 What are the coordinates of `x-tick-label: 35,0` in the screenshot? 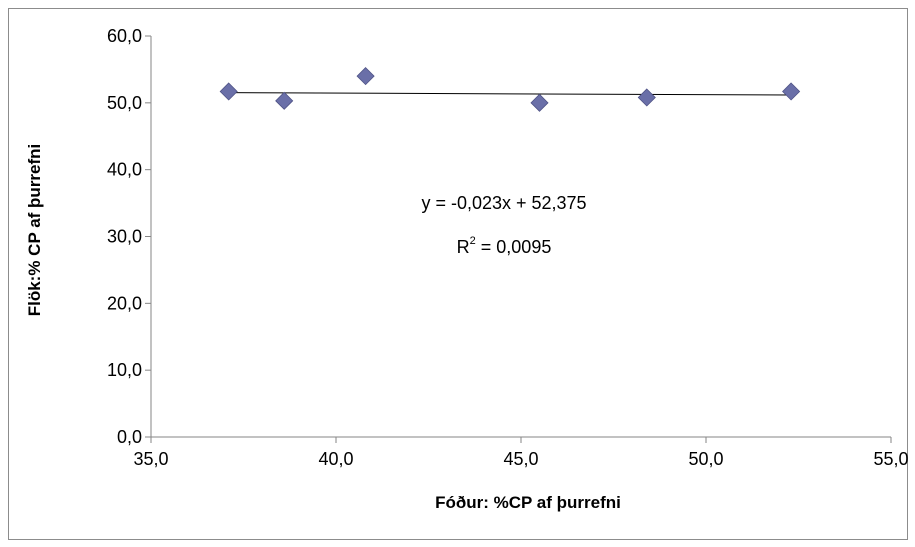 It's located at (150, 459).